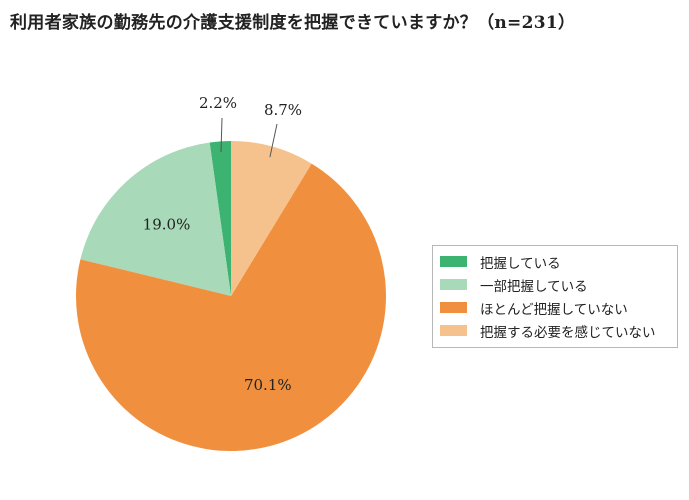 The image size is (689, 500). Describe the element at coordinates (453, 284) in the screenshot. I see `legend-swatch-partially-understood` at that location.